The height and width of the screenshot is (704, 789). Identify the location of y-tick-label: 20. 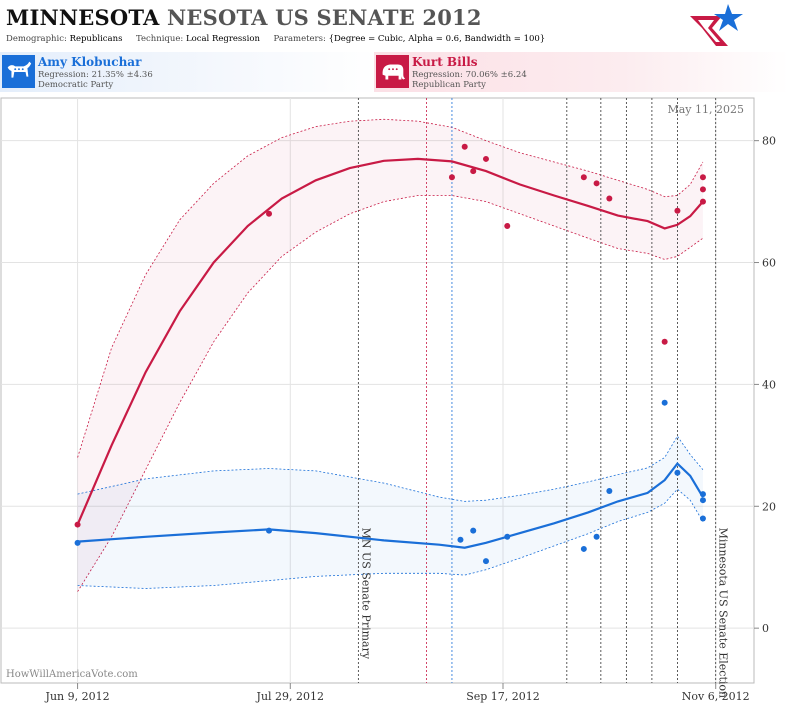
(769, 506).